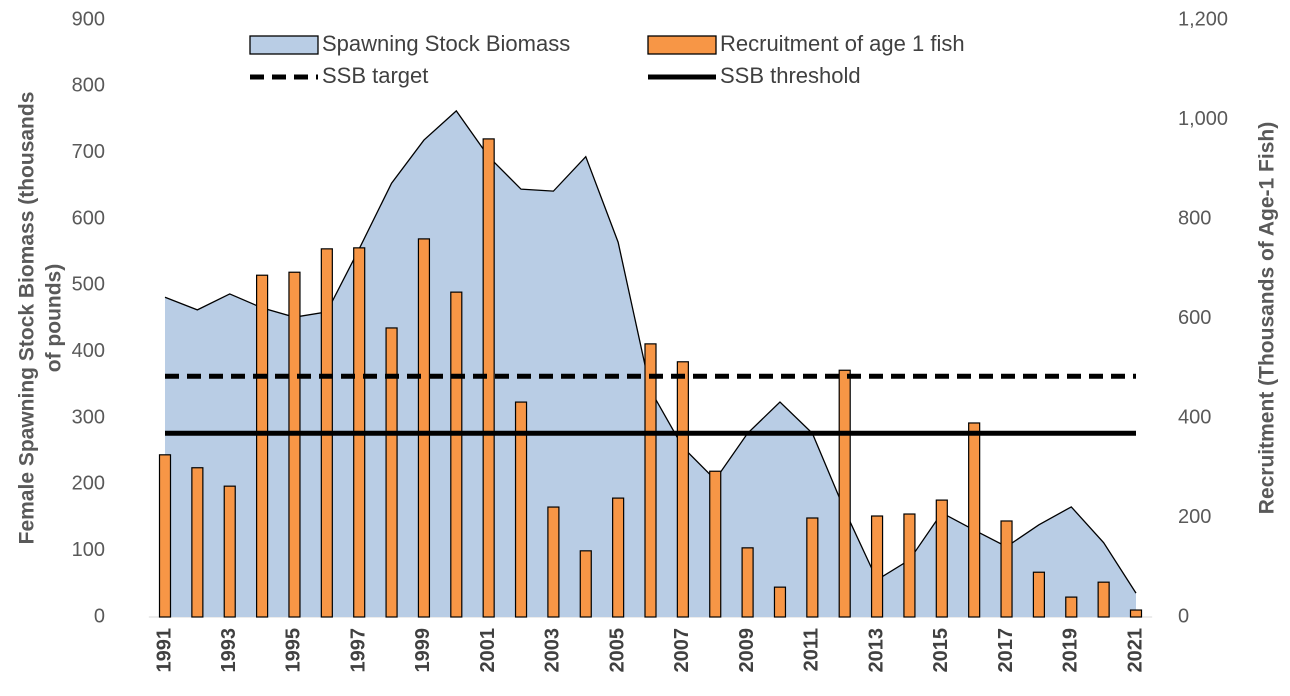 This screenshot has width=1290, height=696. Describe the element at coordinates (88, 86) in the screenshot. I see `y-tick-label: 800` at that location.